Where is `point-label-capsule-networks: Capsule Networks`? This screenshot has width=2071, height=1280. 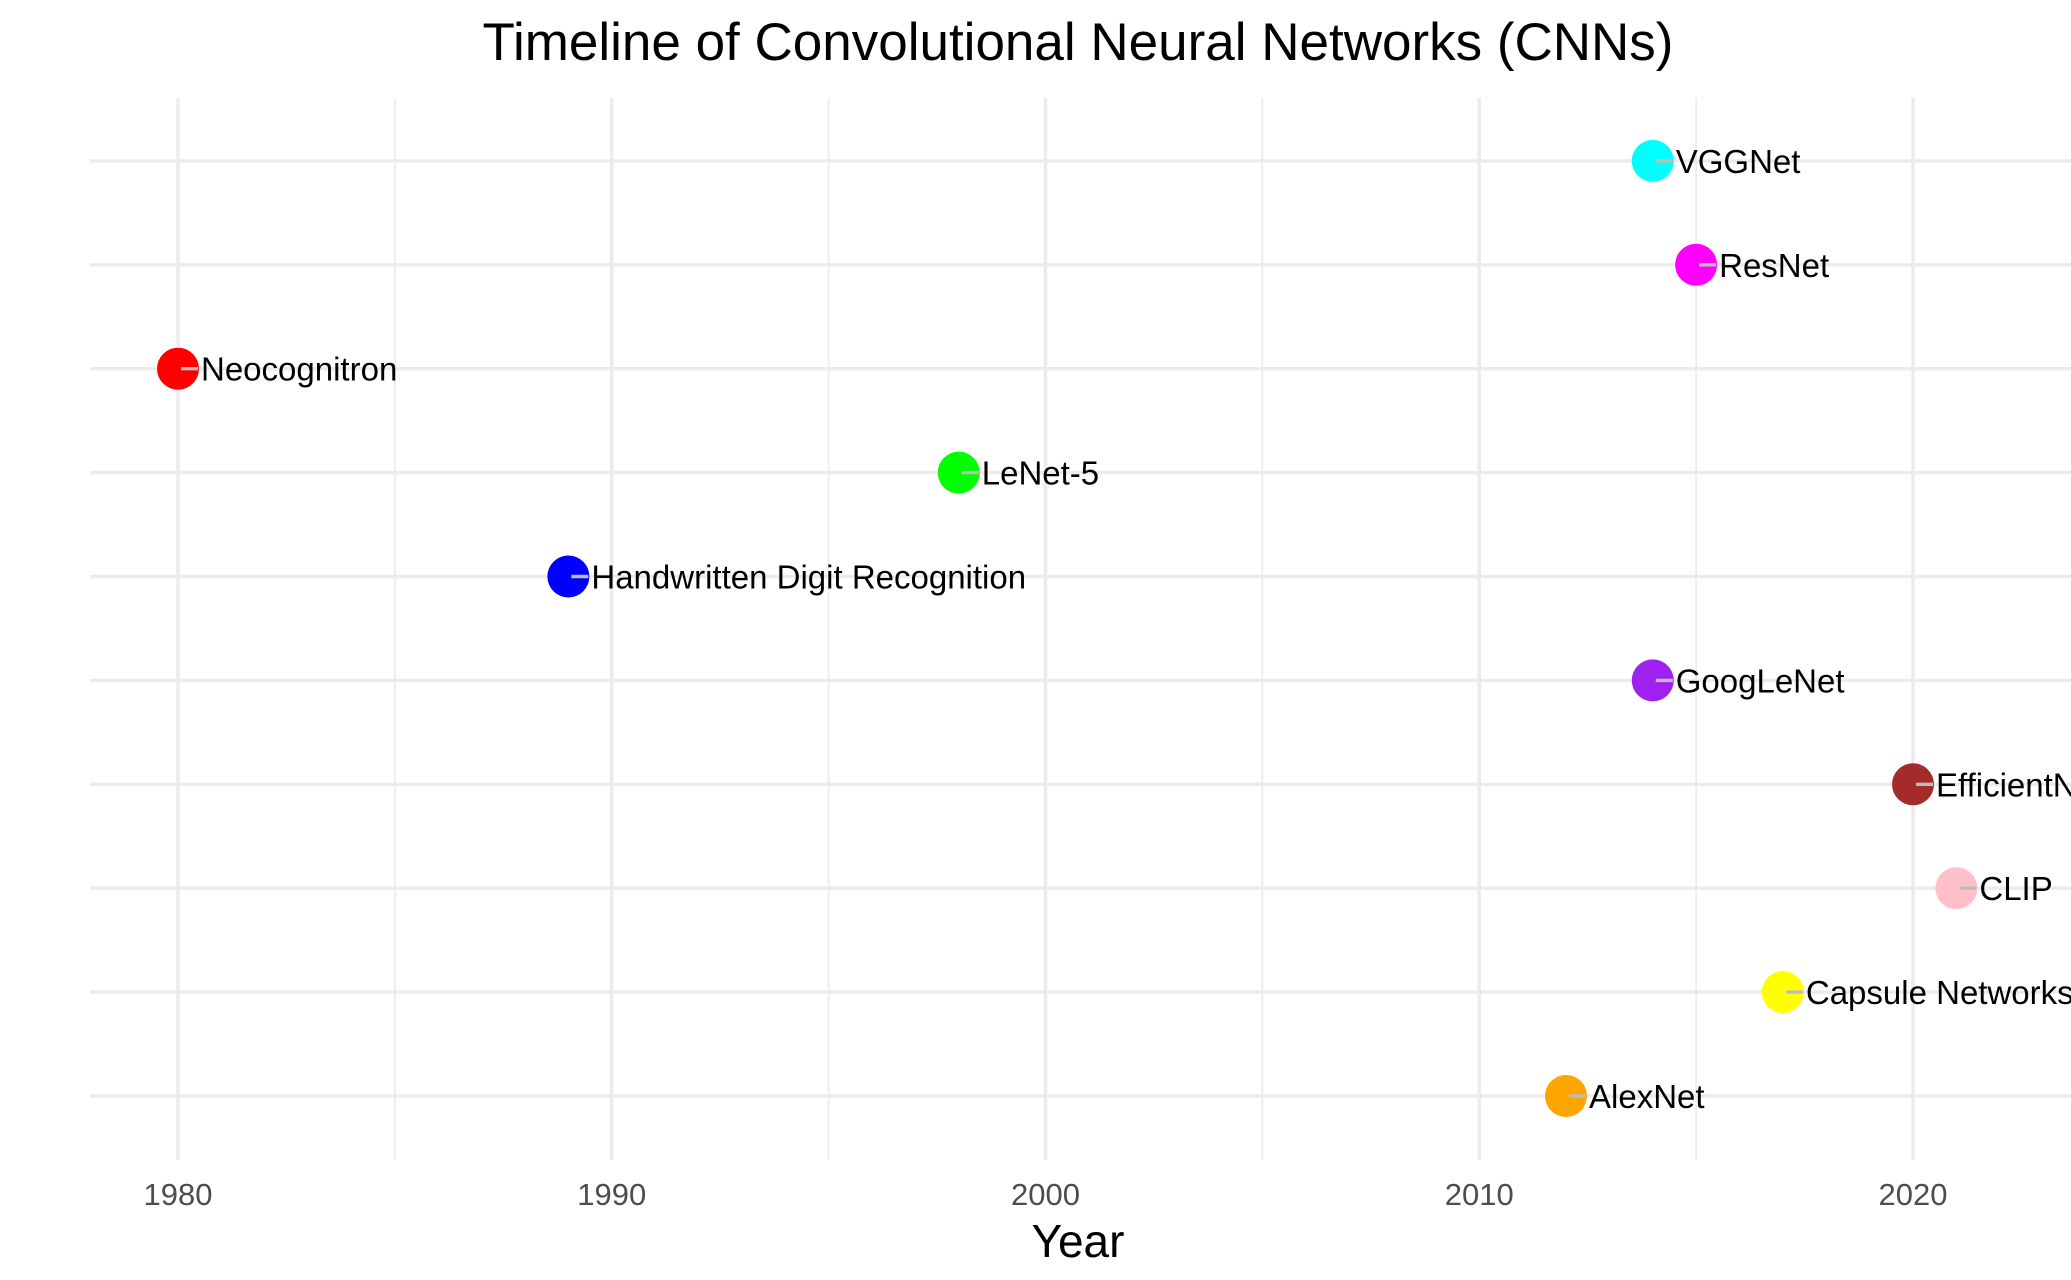
point-label-capsule-networks: Capsule Networks is located at coordinates (1938, 992).